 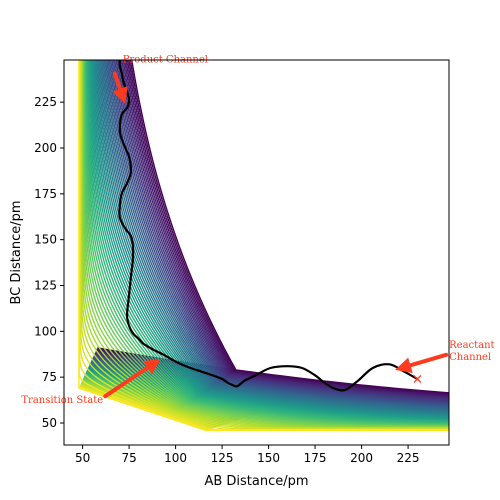 I want to click on x-tick-label: 100, so click(x=175, y=458).